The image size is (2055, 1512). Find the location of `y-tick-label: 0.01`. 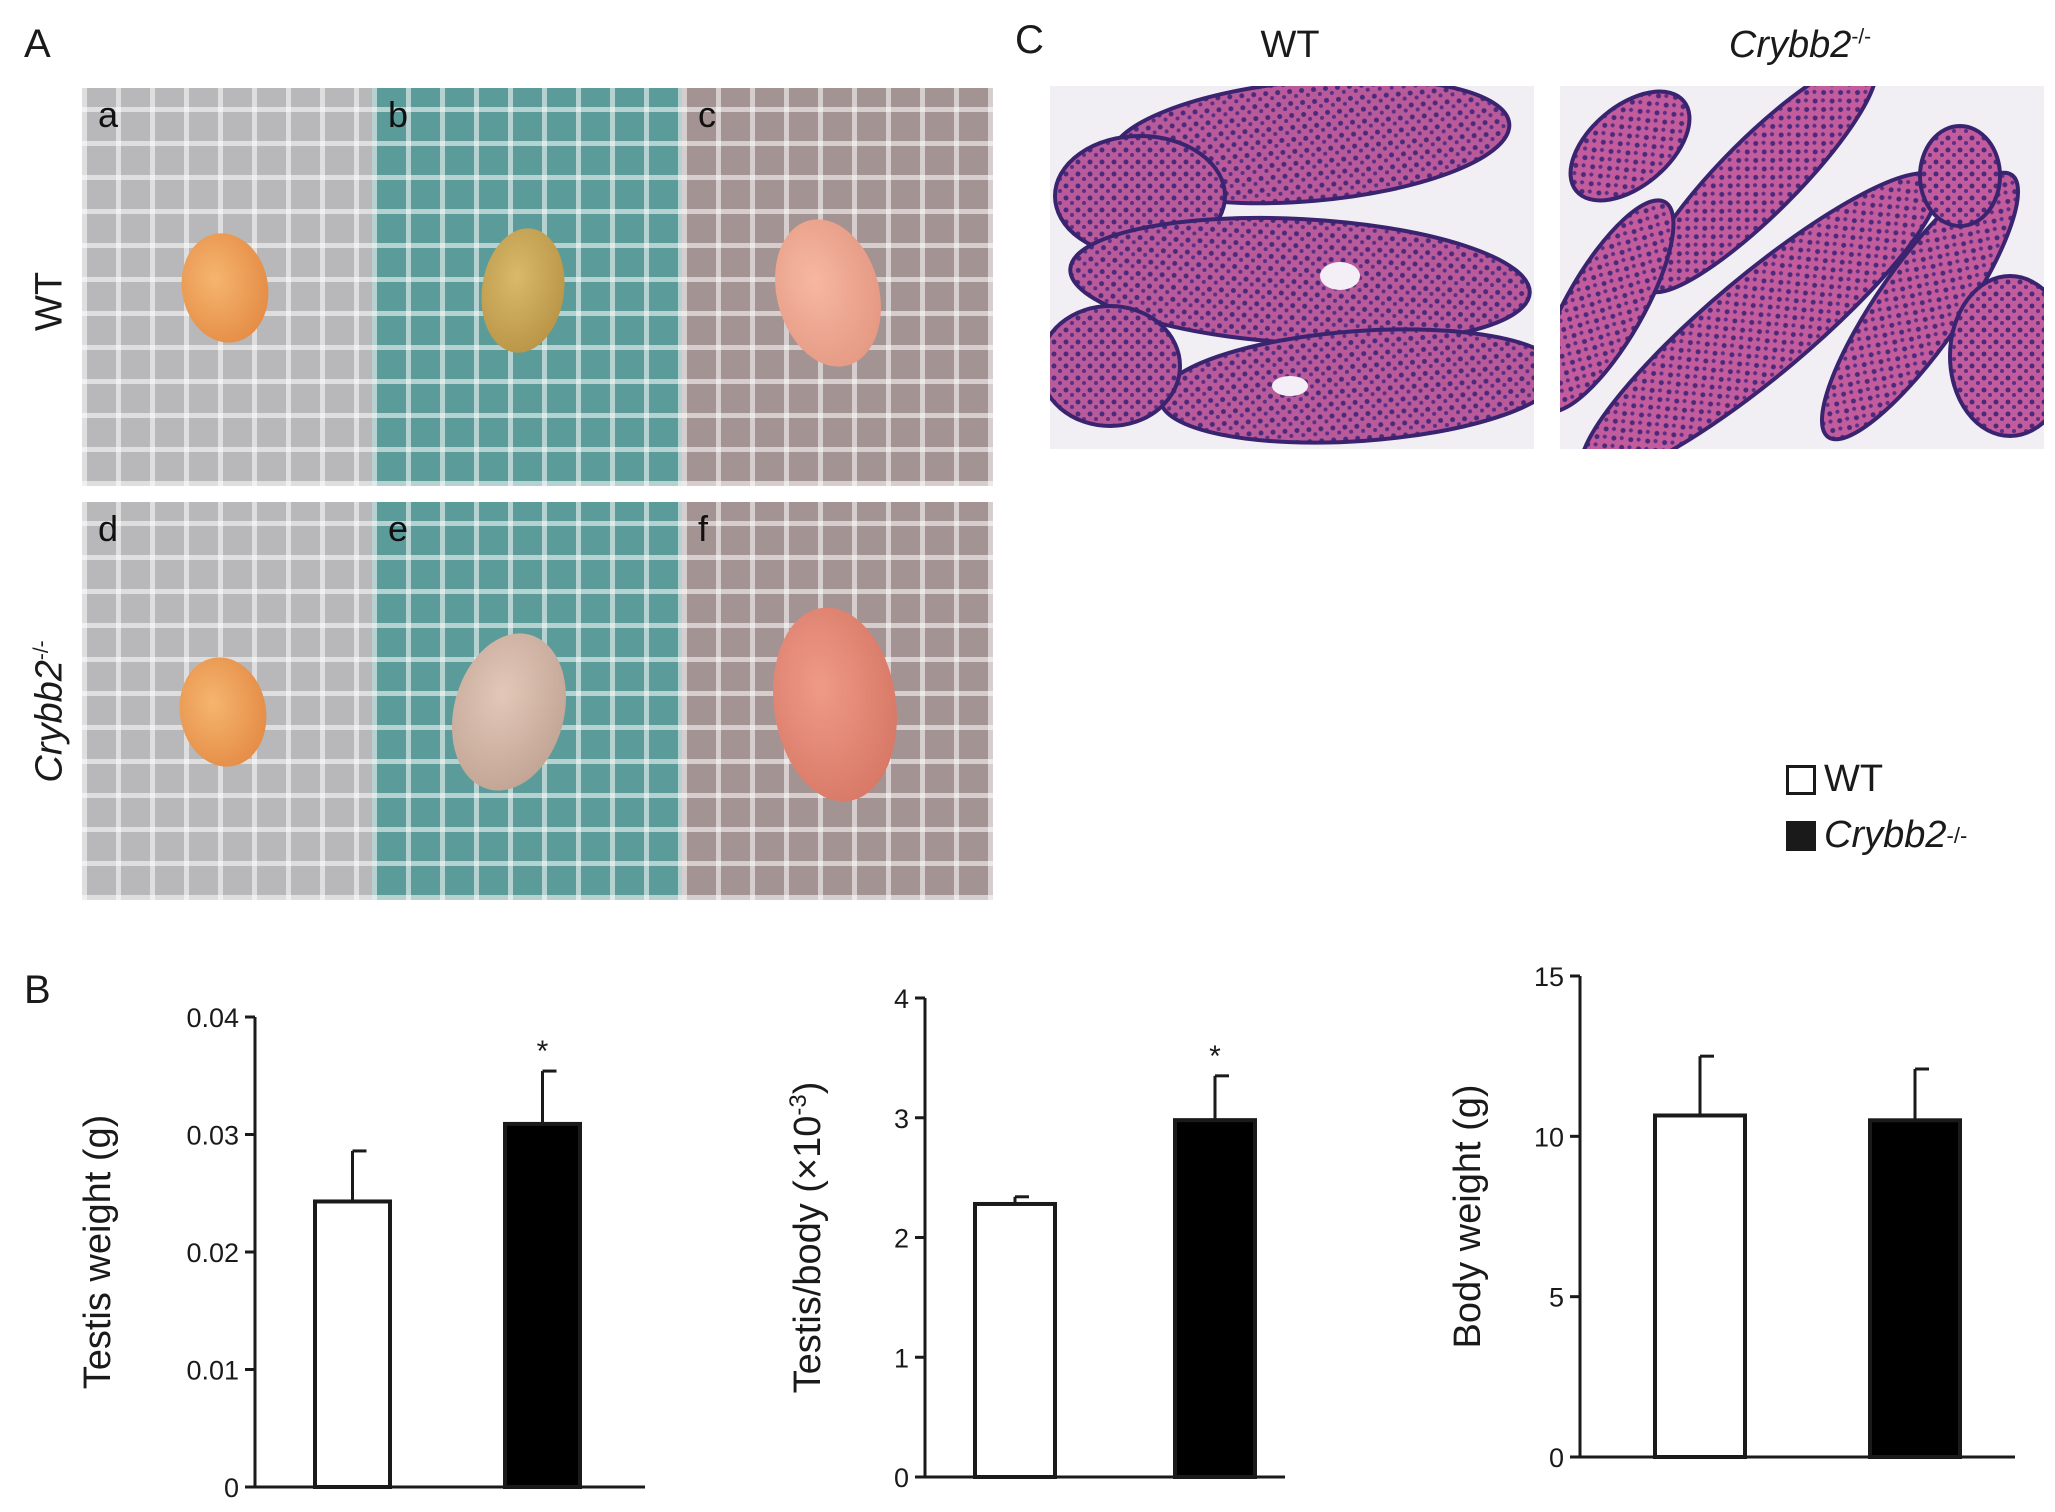

y-tick-label: 0.01 is located at coordinates (212, 1371).